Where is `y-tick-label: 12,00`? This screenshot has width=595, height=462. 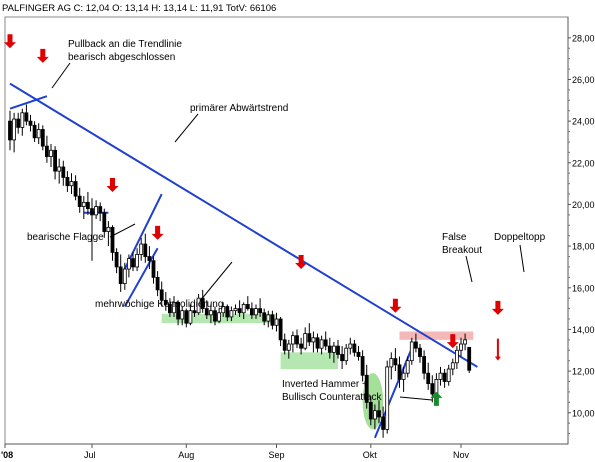 y-tick-label: 12,00 is located at coordinates (583, 372).